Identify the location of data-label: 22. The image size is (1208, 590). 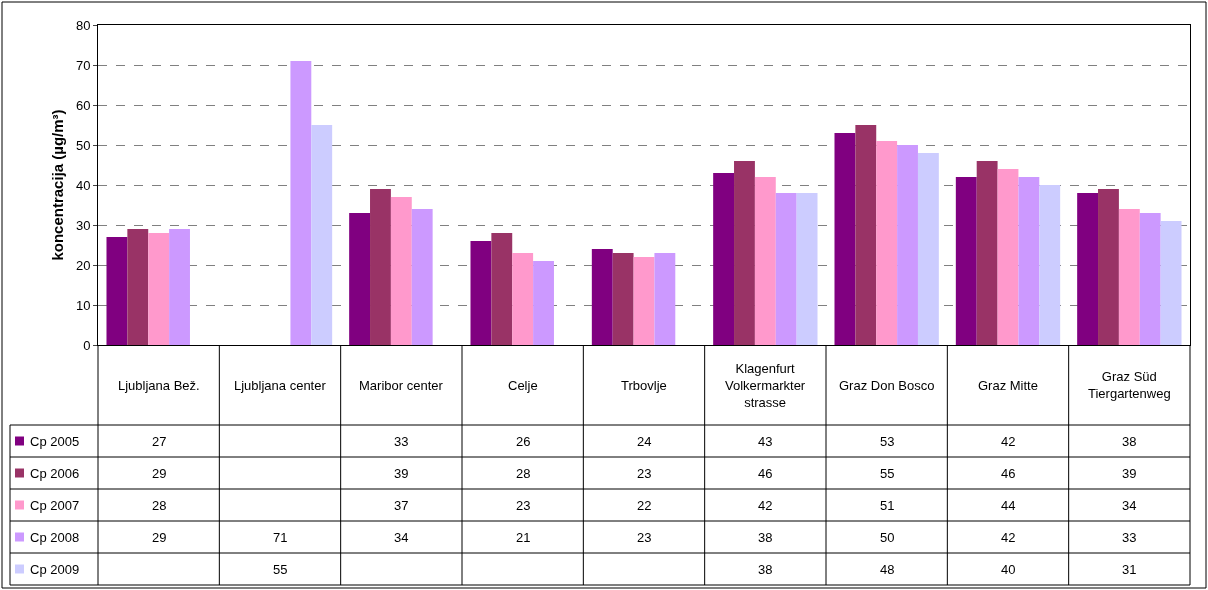
(644, 505).